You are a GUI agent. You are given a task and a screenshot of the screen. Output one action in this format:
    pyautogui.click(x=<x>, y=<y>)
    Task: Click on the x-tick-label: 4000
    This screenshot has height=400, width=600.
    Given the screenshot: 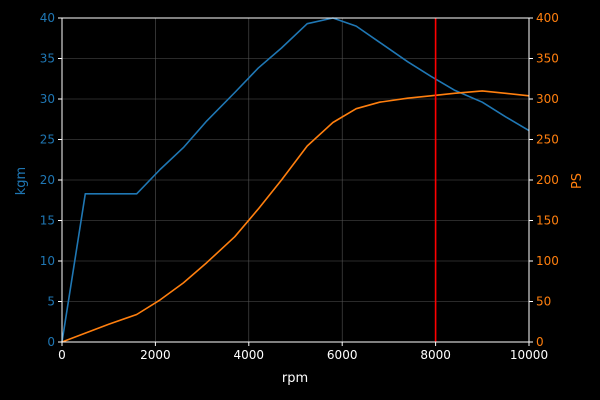 What is the action you would take?
    pyautogui.click(x=249, y=355)
    